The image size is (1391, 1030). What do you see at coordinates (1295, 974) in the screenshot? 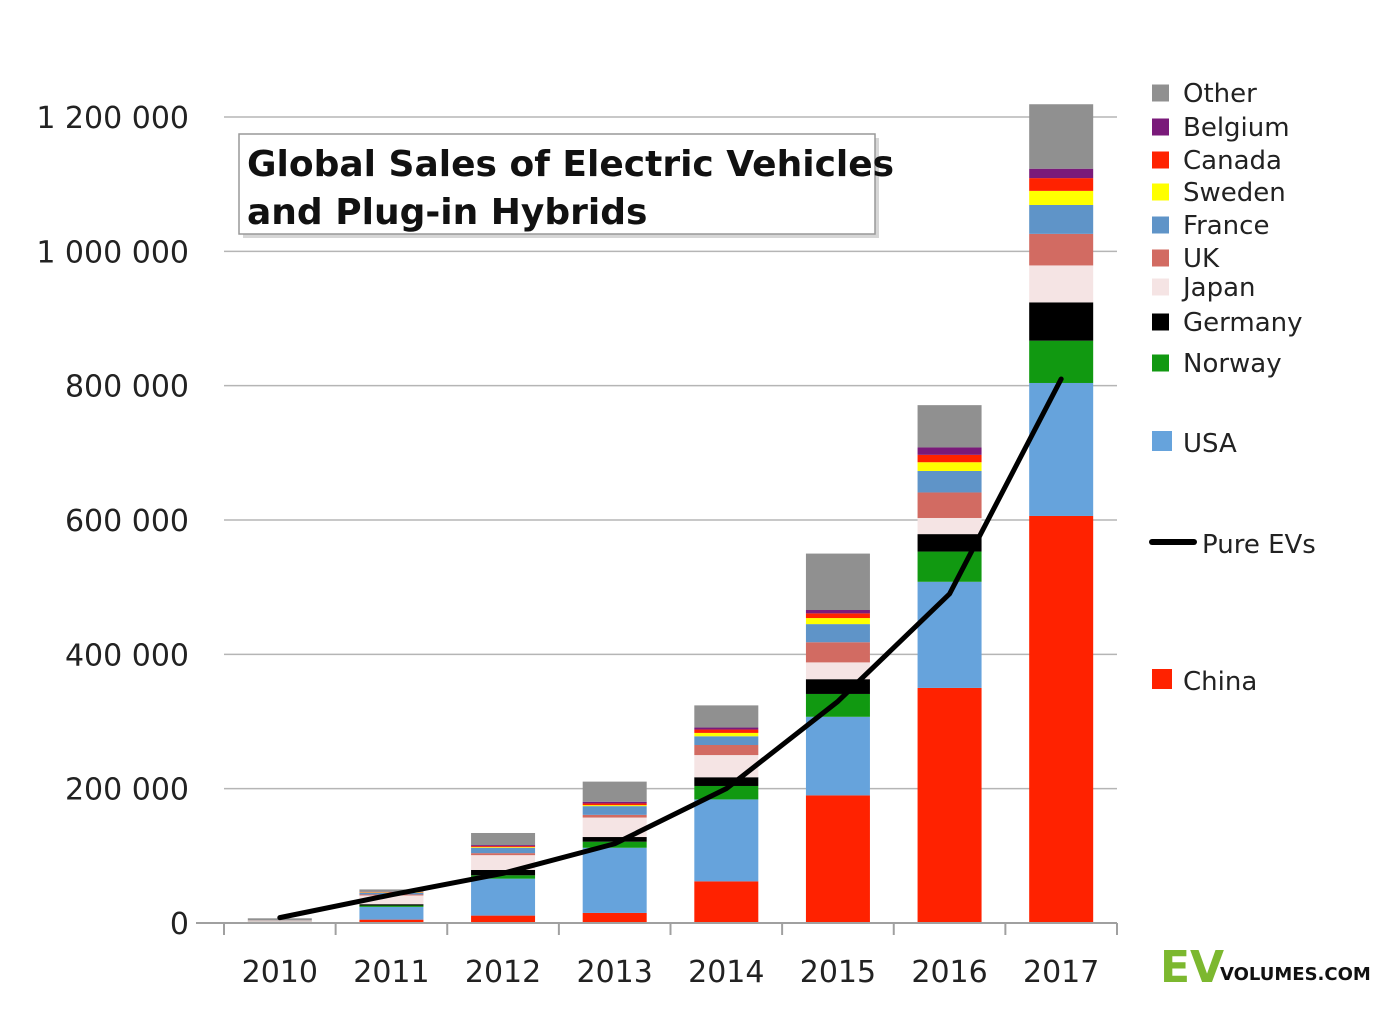
I see `logo-volumes: VOLUMES.COM` at bounding box center [1295, 974].